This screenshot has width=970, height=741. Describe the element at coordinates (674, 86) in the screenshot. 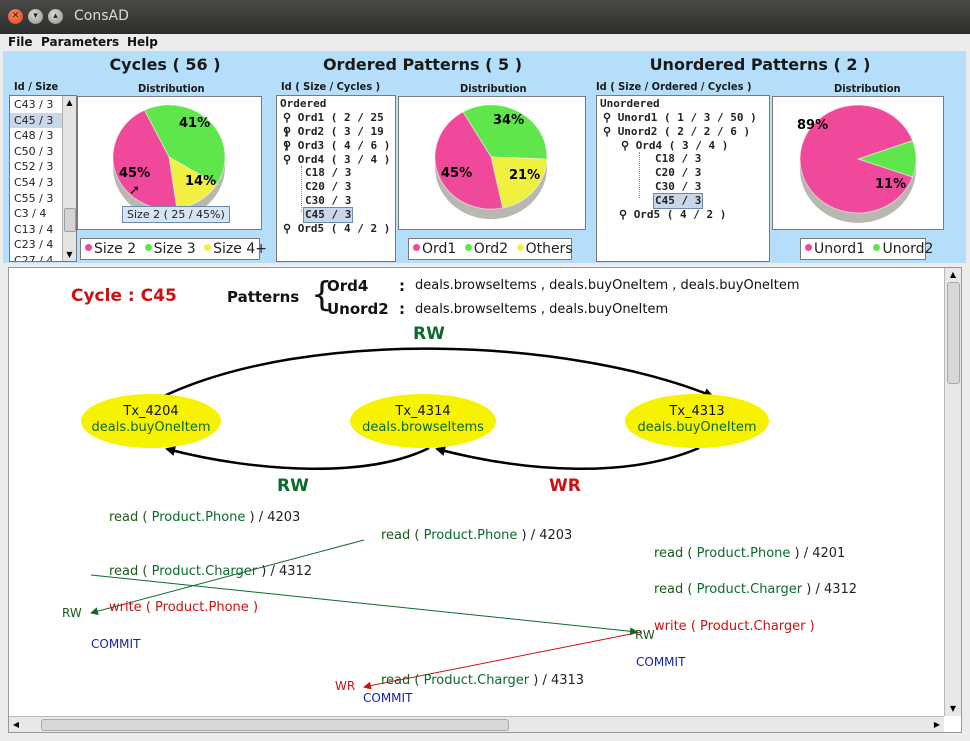

I see `unordered-tree-header: Id ( Size / Ordered / Cycles )` at that location.